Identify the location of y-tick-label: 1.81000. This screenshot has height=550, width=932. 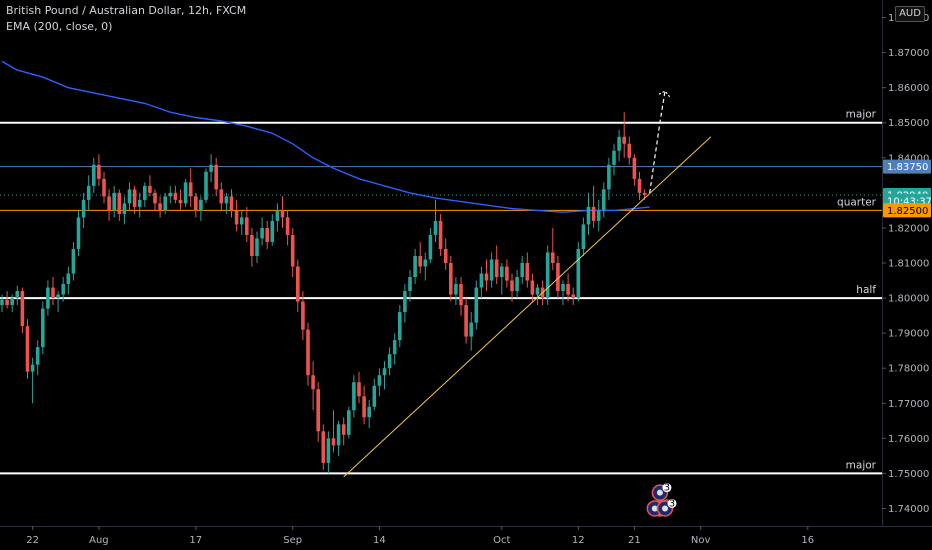
(908, 264).